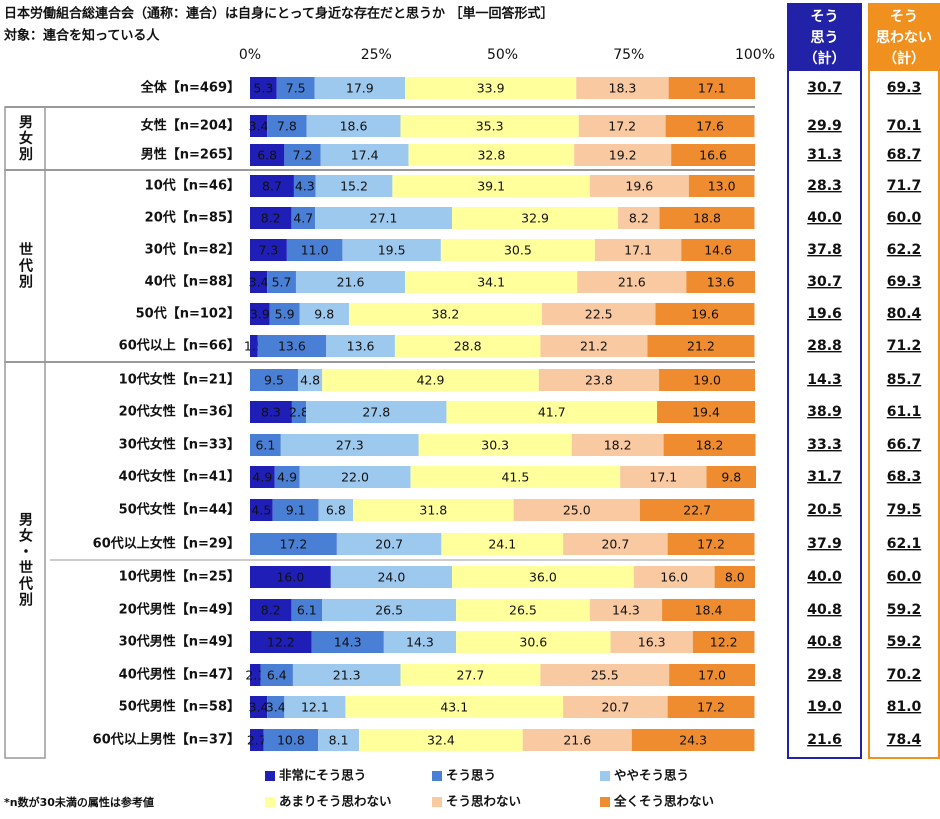 This screenshot has height=819, width=940. What do you see at coordinates (701, 346) in the screenshot?
I see `value-label: 21.2` at bounding box center [701, 346].